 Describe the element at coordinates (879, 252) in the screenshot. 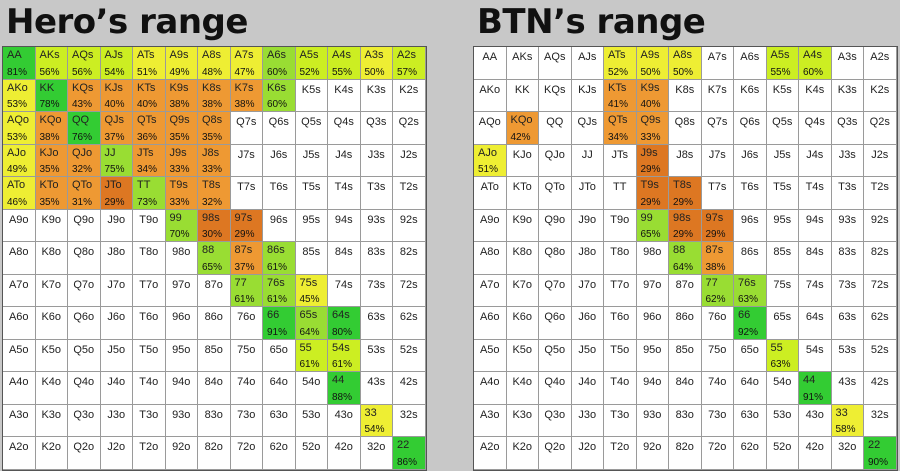

I see `hand-label: 82s` at that location.